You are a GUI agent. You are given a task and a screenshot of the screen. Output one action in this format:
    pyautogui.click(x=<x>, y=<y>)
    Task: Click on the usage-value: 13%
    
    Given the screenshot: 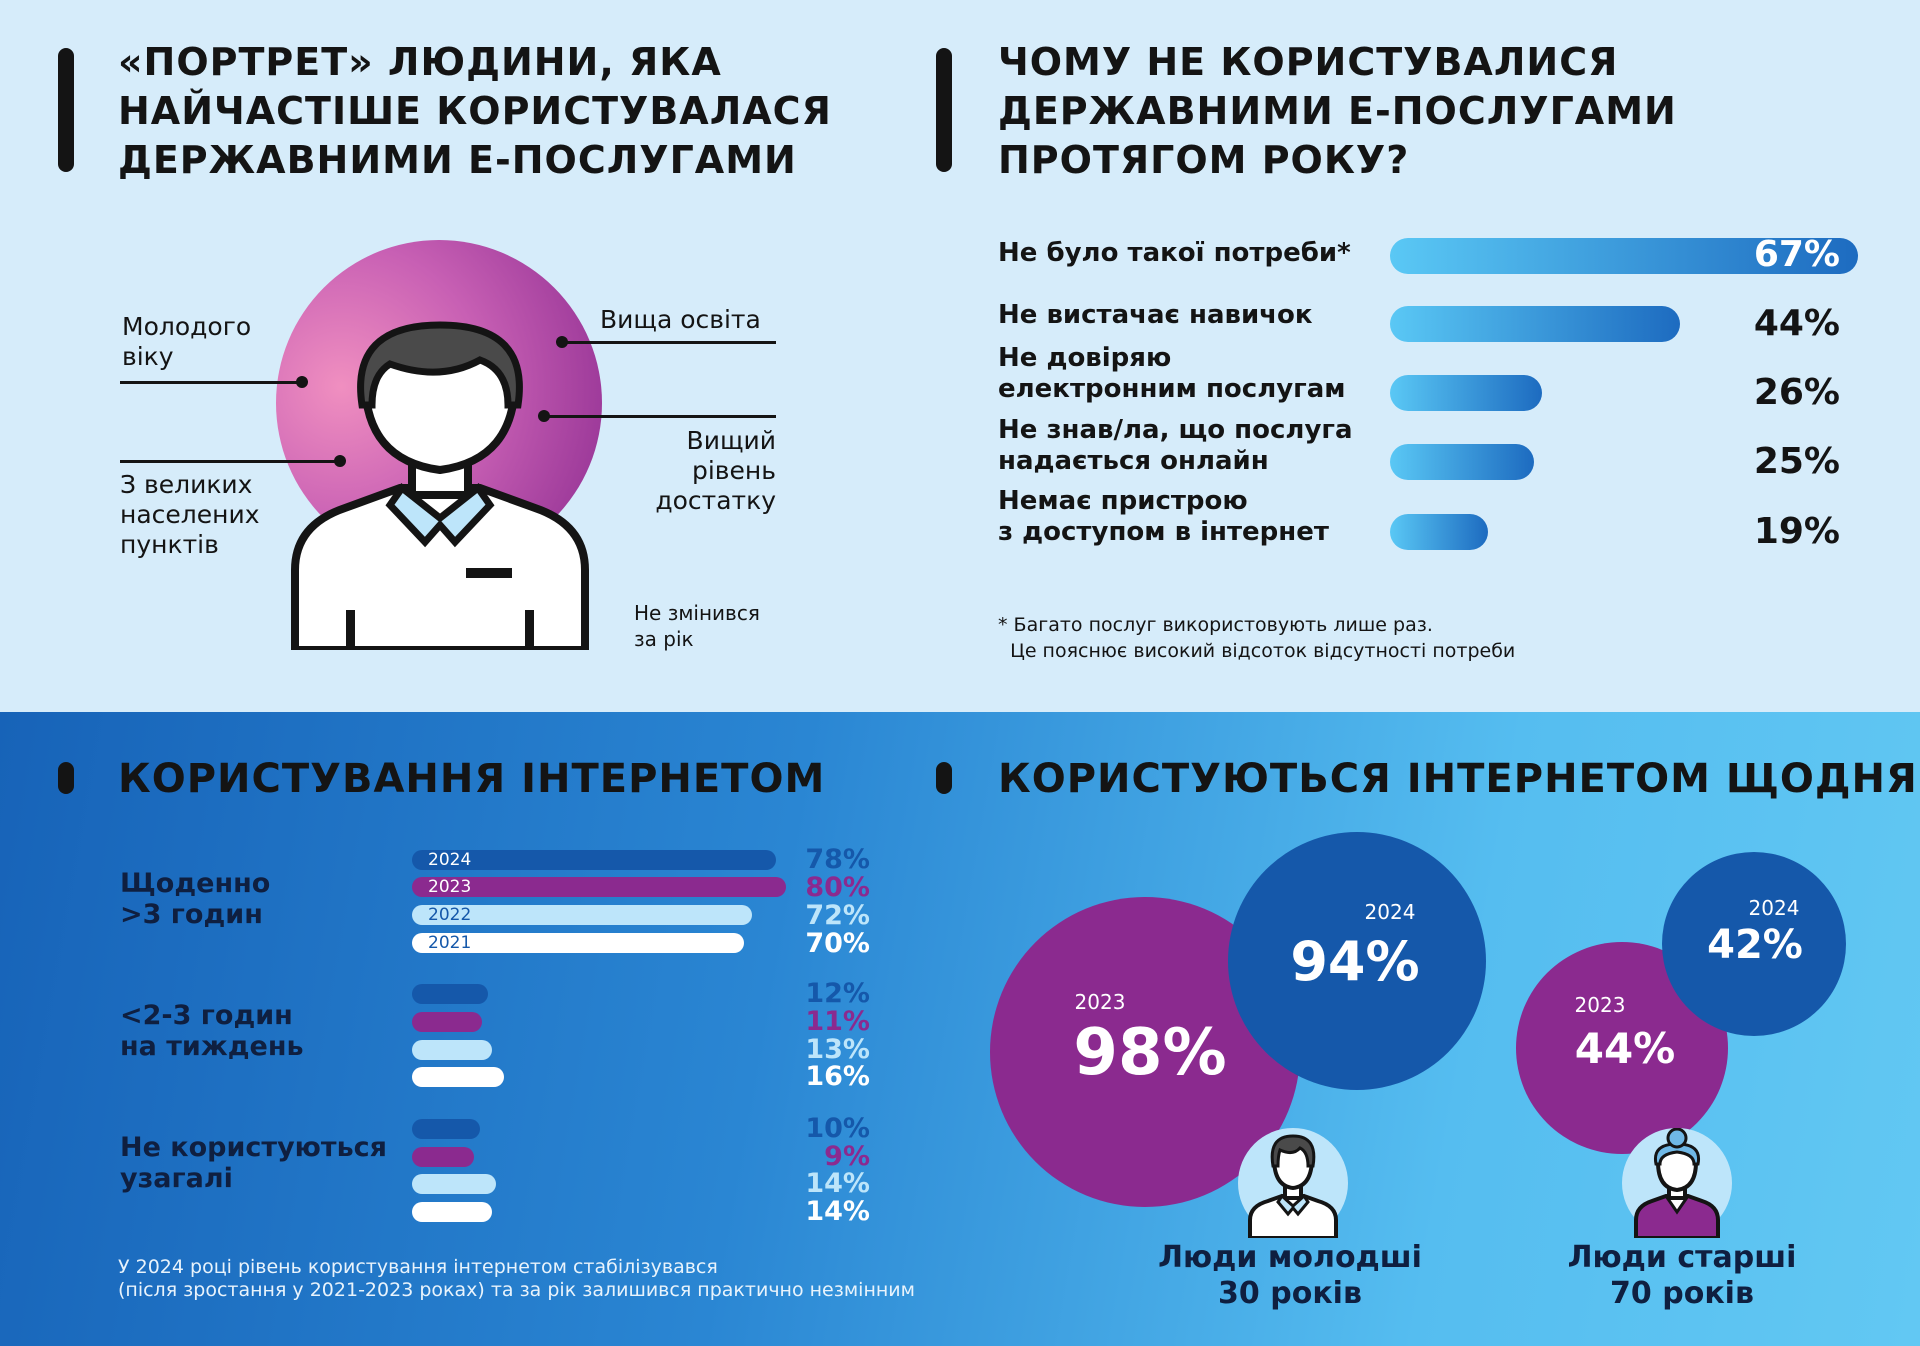 What is the action you would take?
    pyautogui.click(x=837, y=1049)
    